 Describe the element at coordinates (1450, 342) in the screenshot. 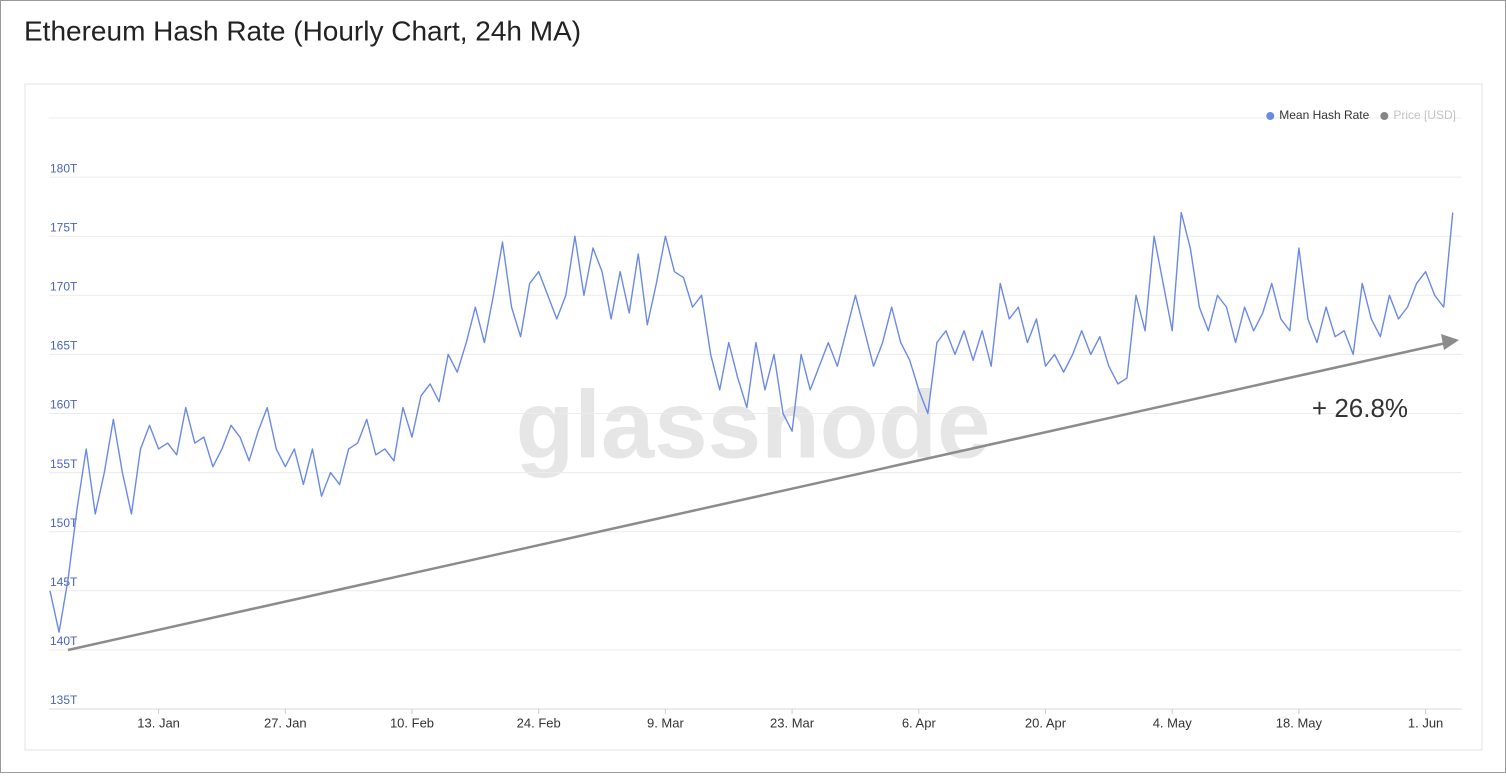

I see `arrow-head` at that location.